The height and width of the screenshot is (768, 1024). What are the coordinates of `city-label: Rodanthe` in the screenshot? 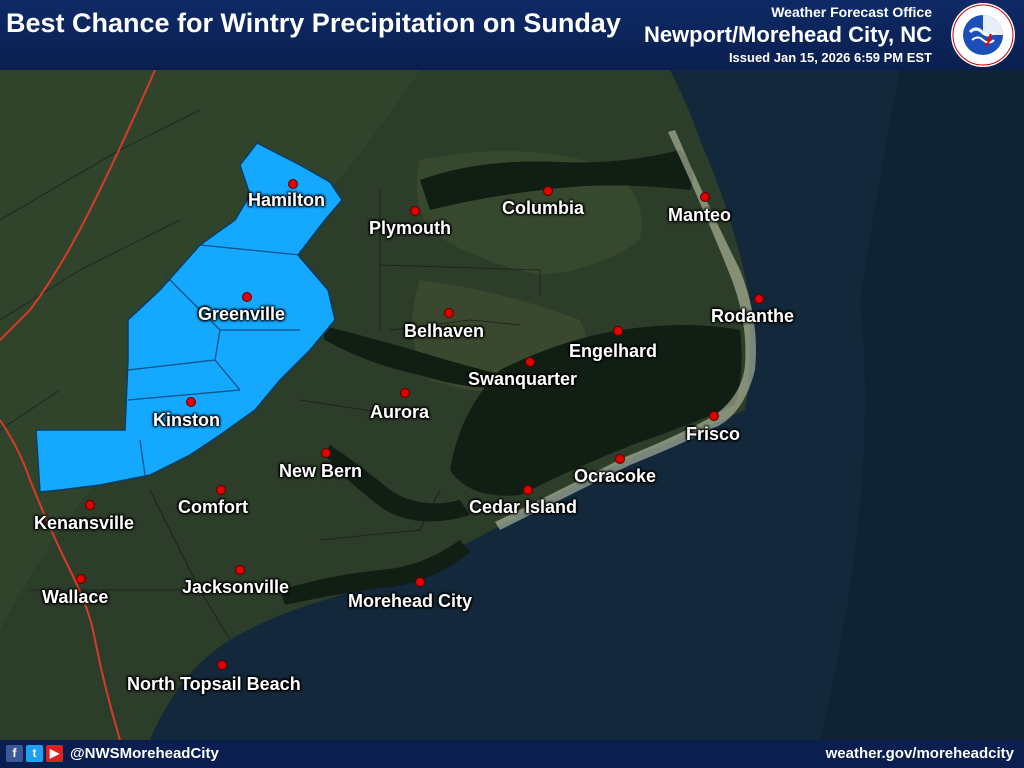 It's located at (752, 316).